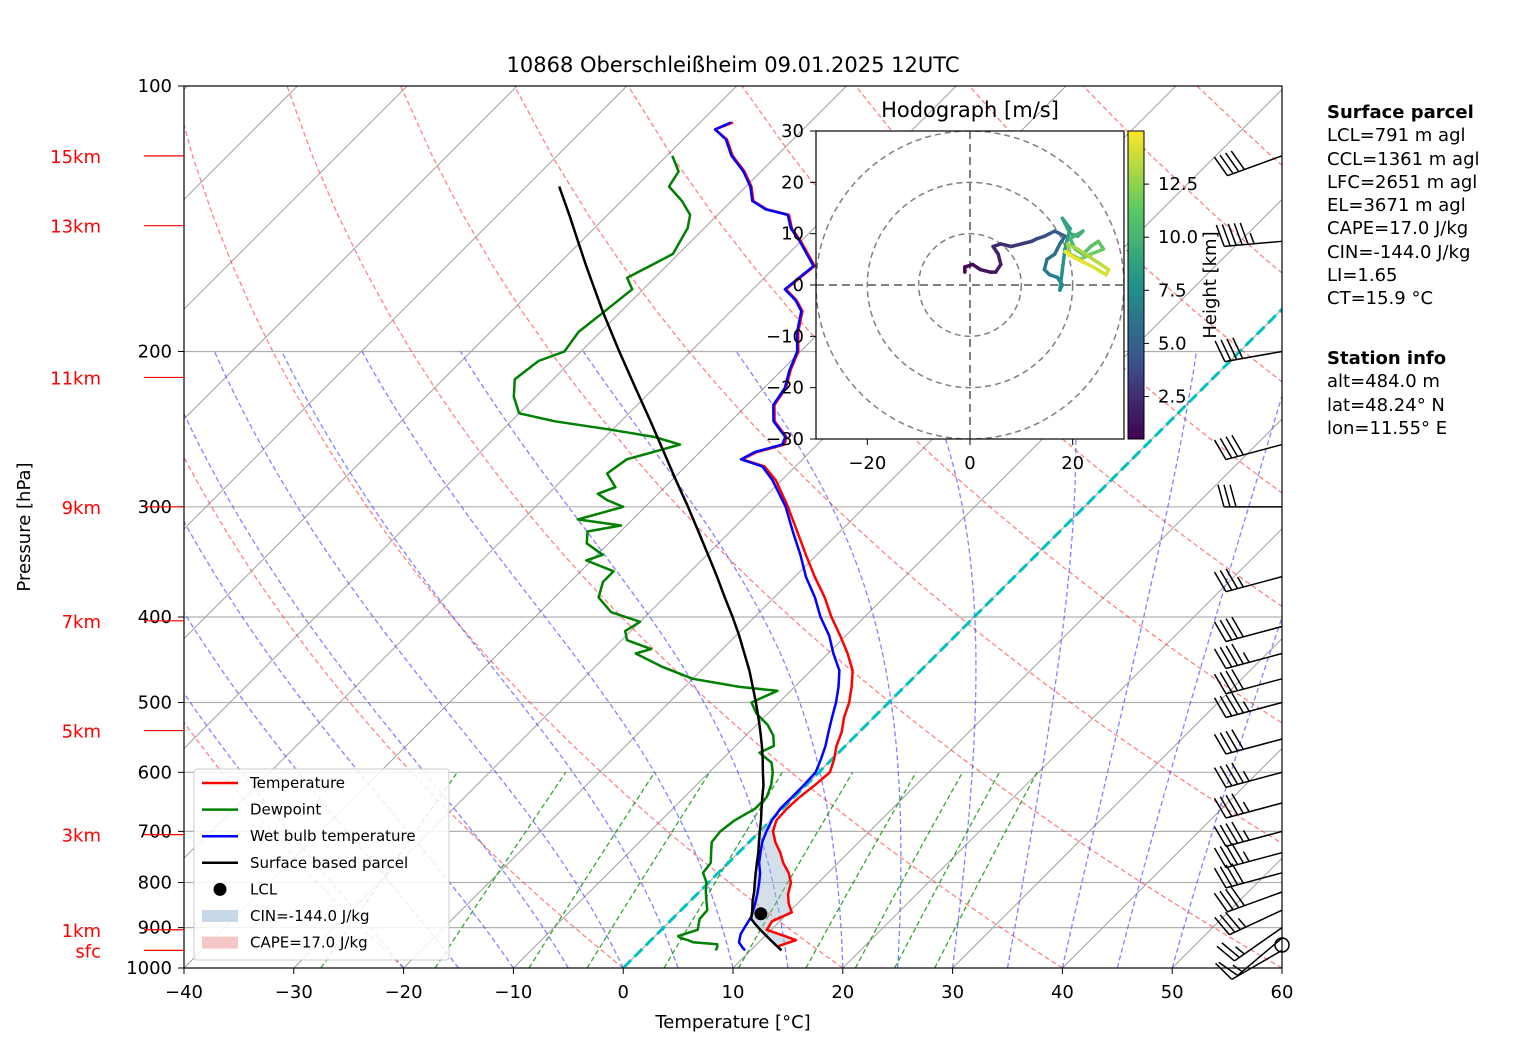 The image size is (1517, 1054). I want to click on x-tick-label: −20, so click(404, 992).